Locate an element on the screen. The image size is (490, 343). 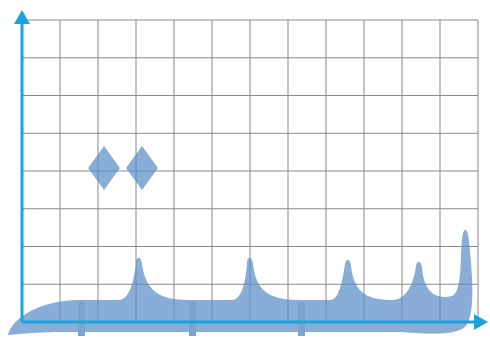
dot-right-diamond is located at coordinates (142, 168).